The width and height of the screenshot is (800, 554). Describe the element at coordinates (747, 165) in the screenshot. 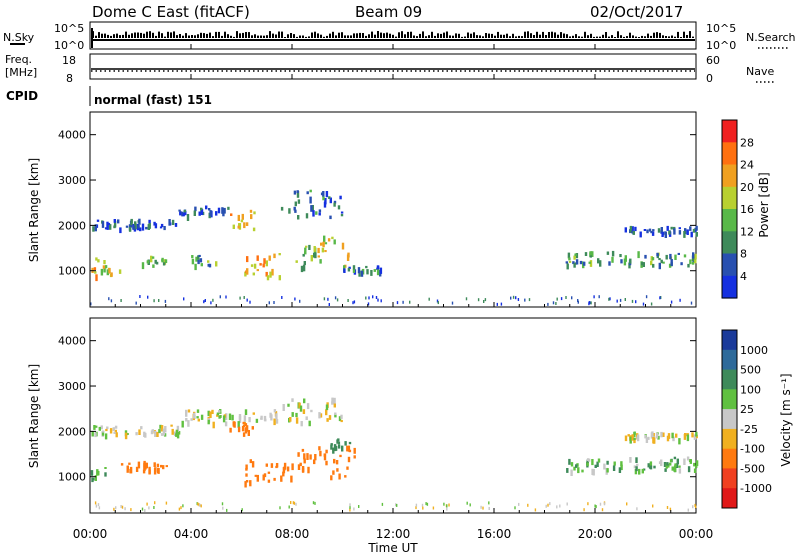

I see `colorbar-tick-label: 24` at that location.